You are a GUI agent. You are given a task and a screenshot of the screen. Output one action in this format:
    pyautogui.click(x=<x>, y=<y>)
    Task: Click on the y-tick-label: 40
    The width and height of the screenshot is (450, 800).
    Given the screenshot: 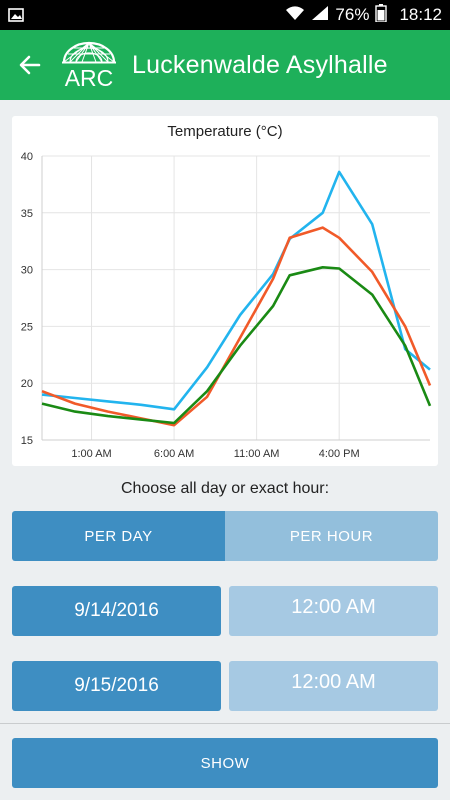 What is the action you would take?
    pyautogui.click(x=27, y=157)
    